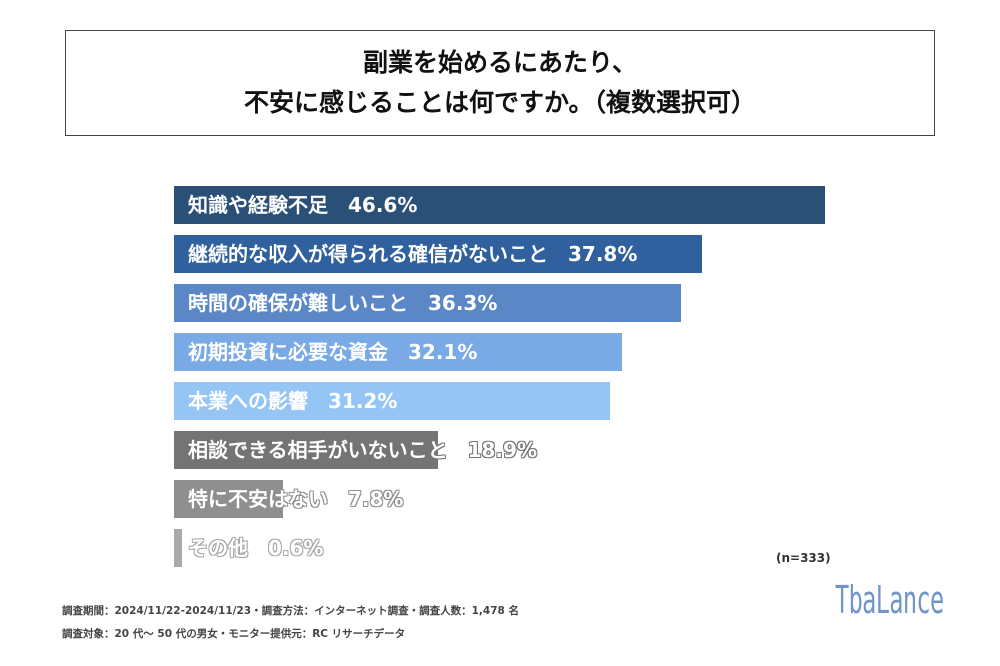 The height and width of the screenshot is (666, 1000). Describe the element at coordinates (303, 205) in the screenshot. I see `bar-label-0: 知識や経験不足 46.6%` at that location.